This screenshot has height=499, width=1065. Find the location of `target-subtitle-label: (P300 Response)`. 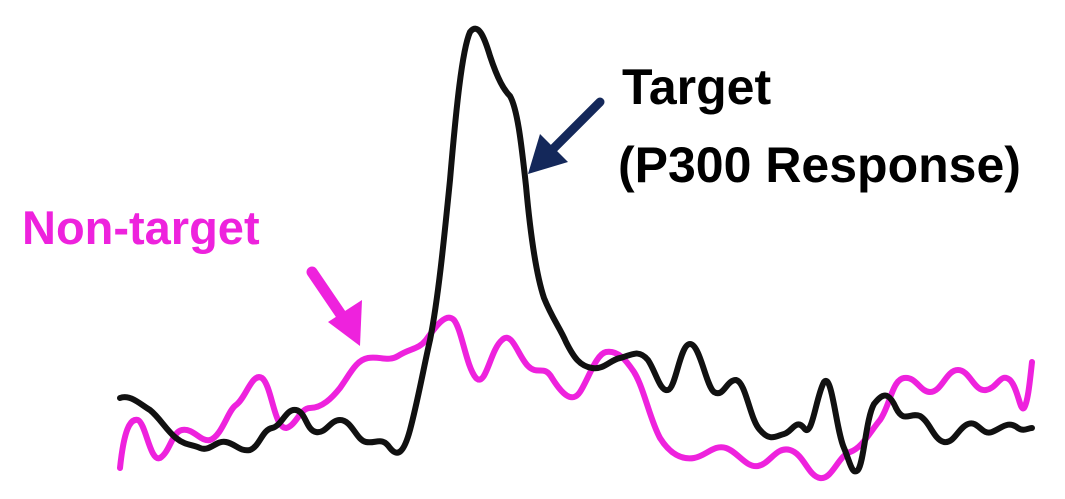

target-subtitle-label: (P300 Response) is located at coordinates (819, 165).